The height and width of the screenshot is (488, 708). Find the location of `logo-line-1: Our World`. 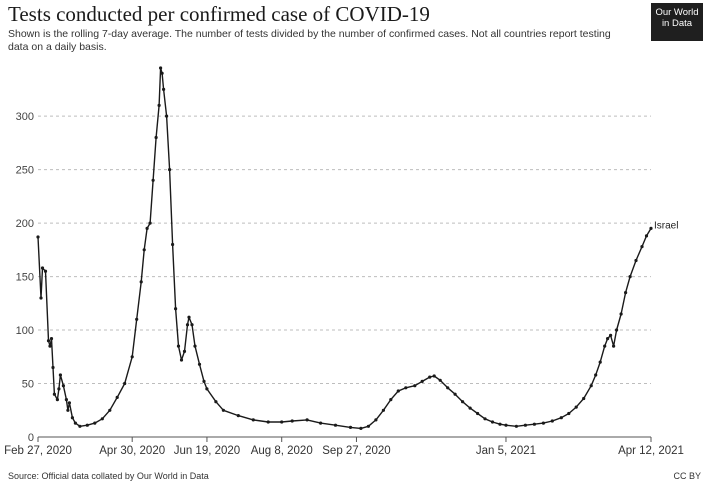

logo-line-1: Our World is located at coordinates (677, 12).